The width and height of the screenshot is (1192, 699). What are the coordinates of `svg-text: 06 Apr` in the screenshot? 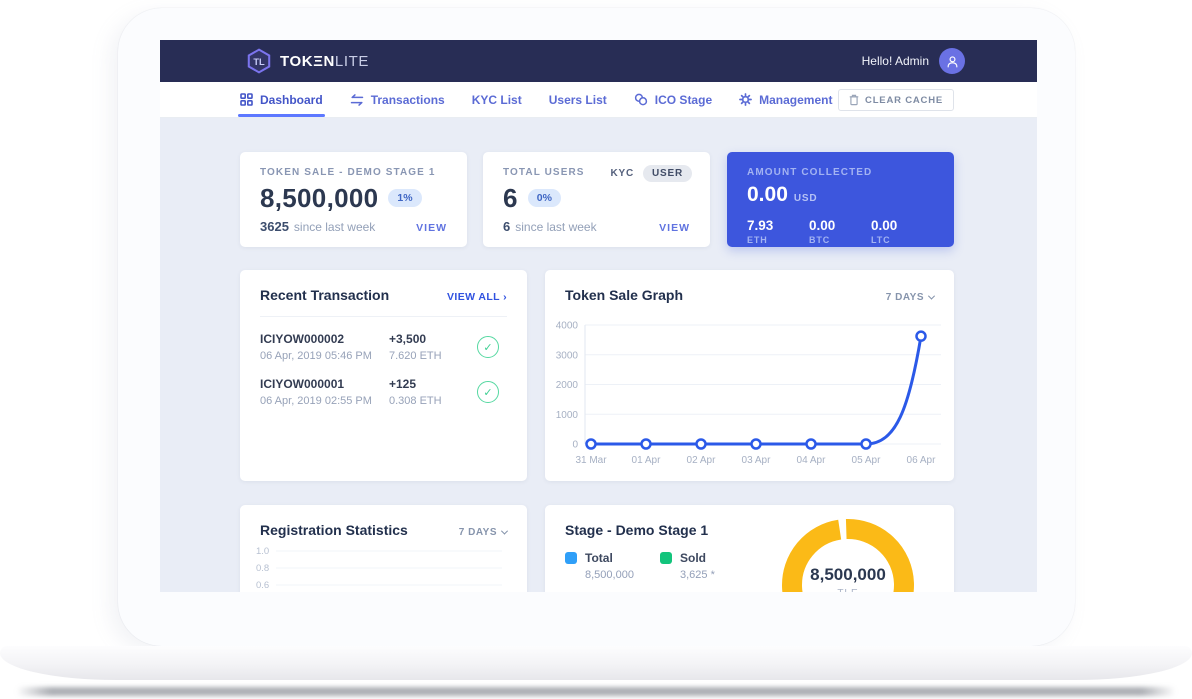 It's located at (922, 460).